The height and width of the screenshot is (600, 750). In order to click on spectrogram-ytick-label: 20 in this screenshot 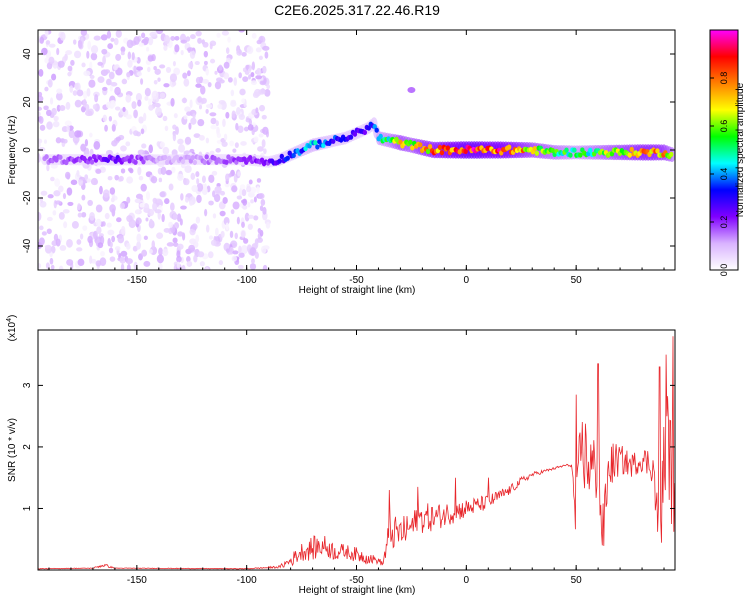, I will do `click(27, 102)`.